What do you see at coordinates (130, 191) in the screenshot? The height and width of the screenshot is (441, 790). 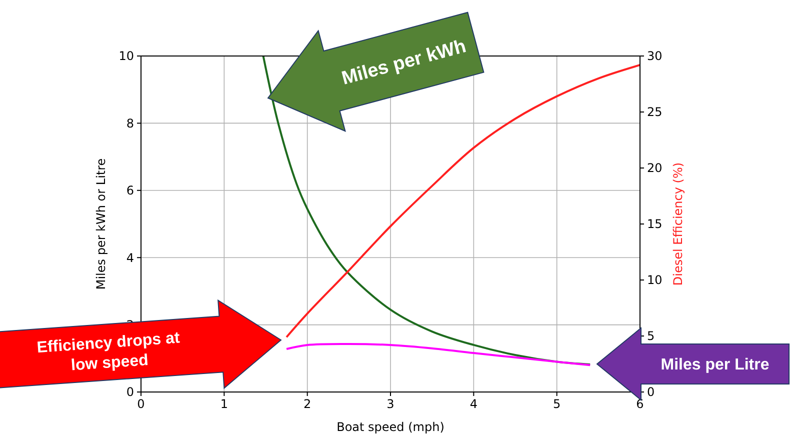 I see `y-tick-label: 6` at bounding box center [130, 191].